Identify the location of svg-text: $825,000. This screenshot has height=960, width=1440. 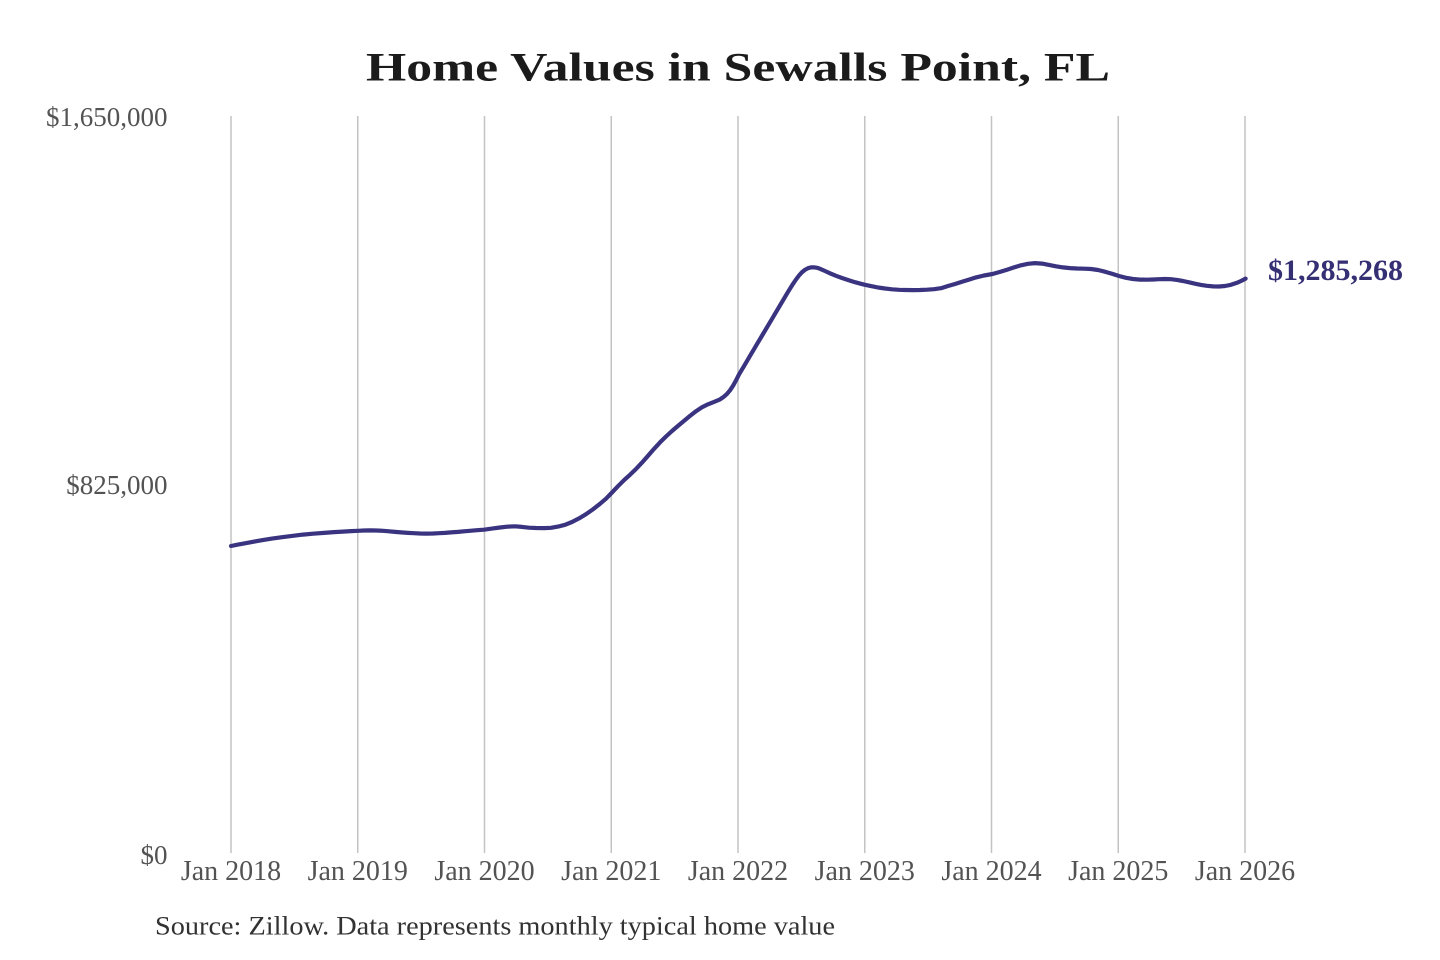
(116, 485).